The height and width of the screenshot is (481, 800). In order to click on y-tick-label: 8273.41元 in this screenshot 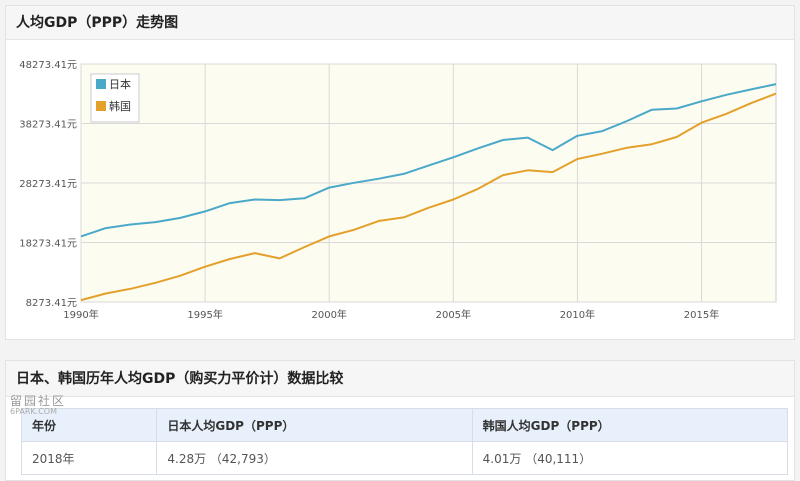, I will do `click(51, 303)`.